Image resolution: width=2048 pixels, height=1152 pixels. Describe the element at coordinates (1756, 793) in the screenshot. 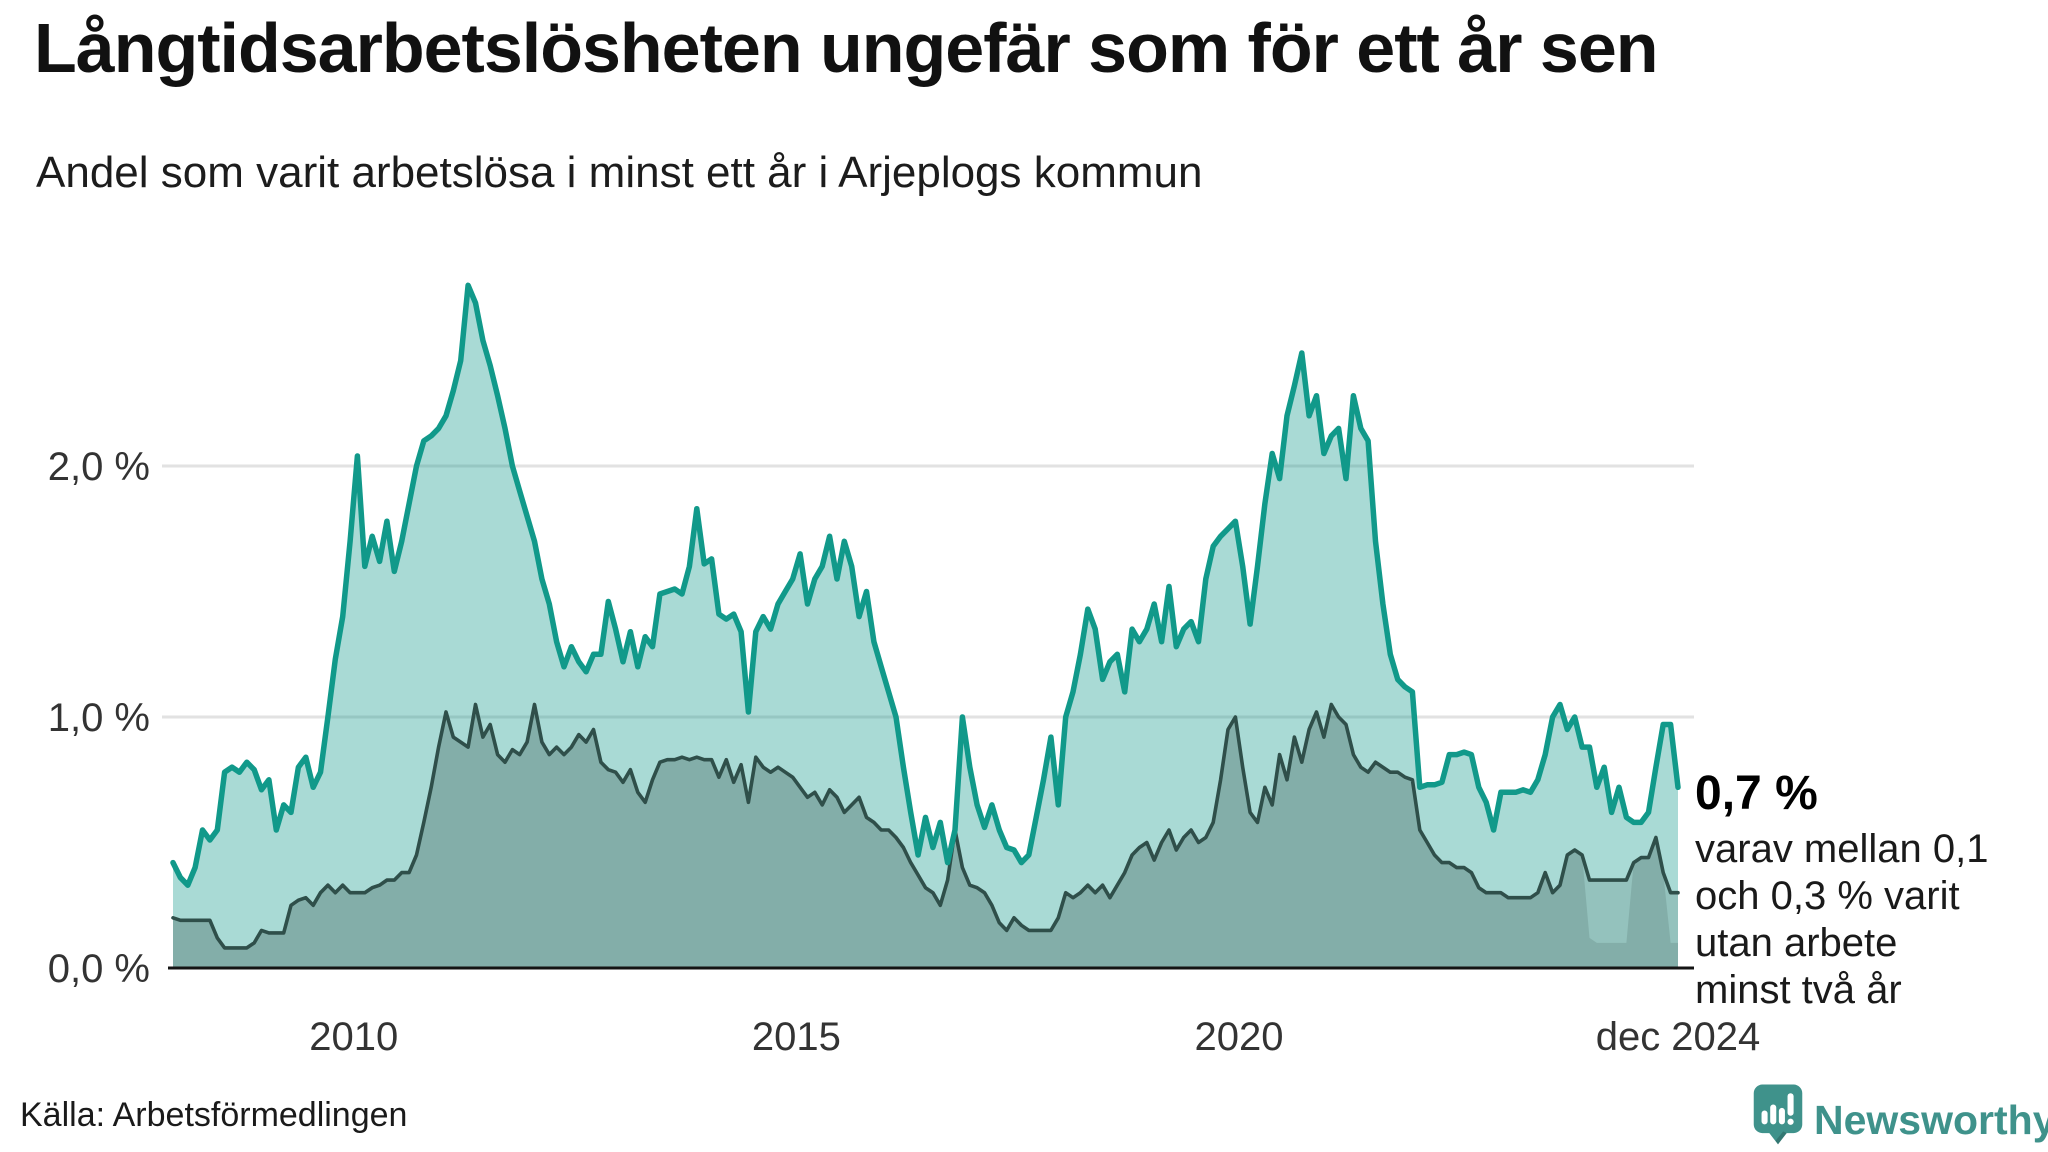

I see `latest-value-label: 0,7 %` at that location.